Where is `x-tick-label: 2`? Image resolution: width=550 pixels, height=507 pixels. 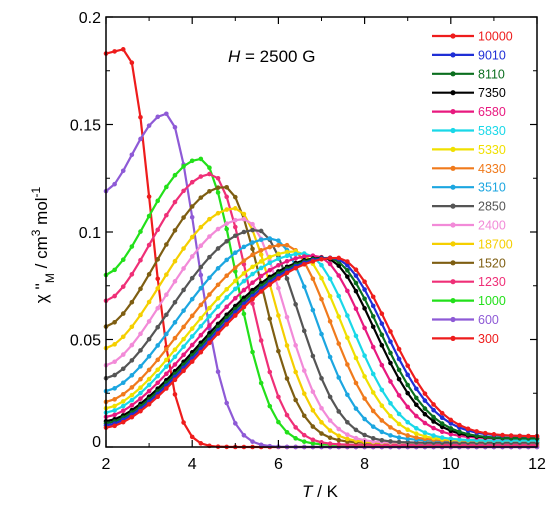
x-tick-label: 2 is located at coordinates (106, 464).